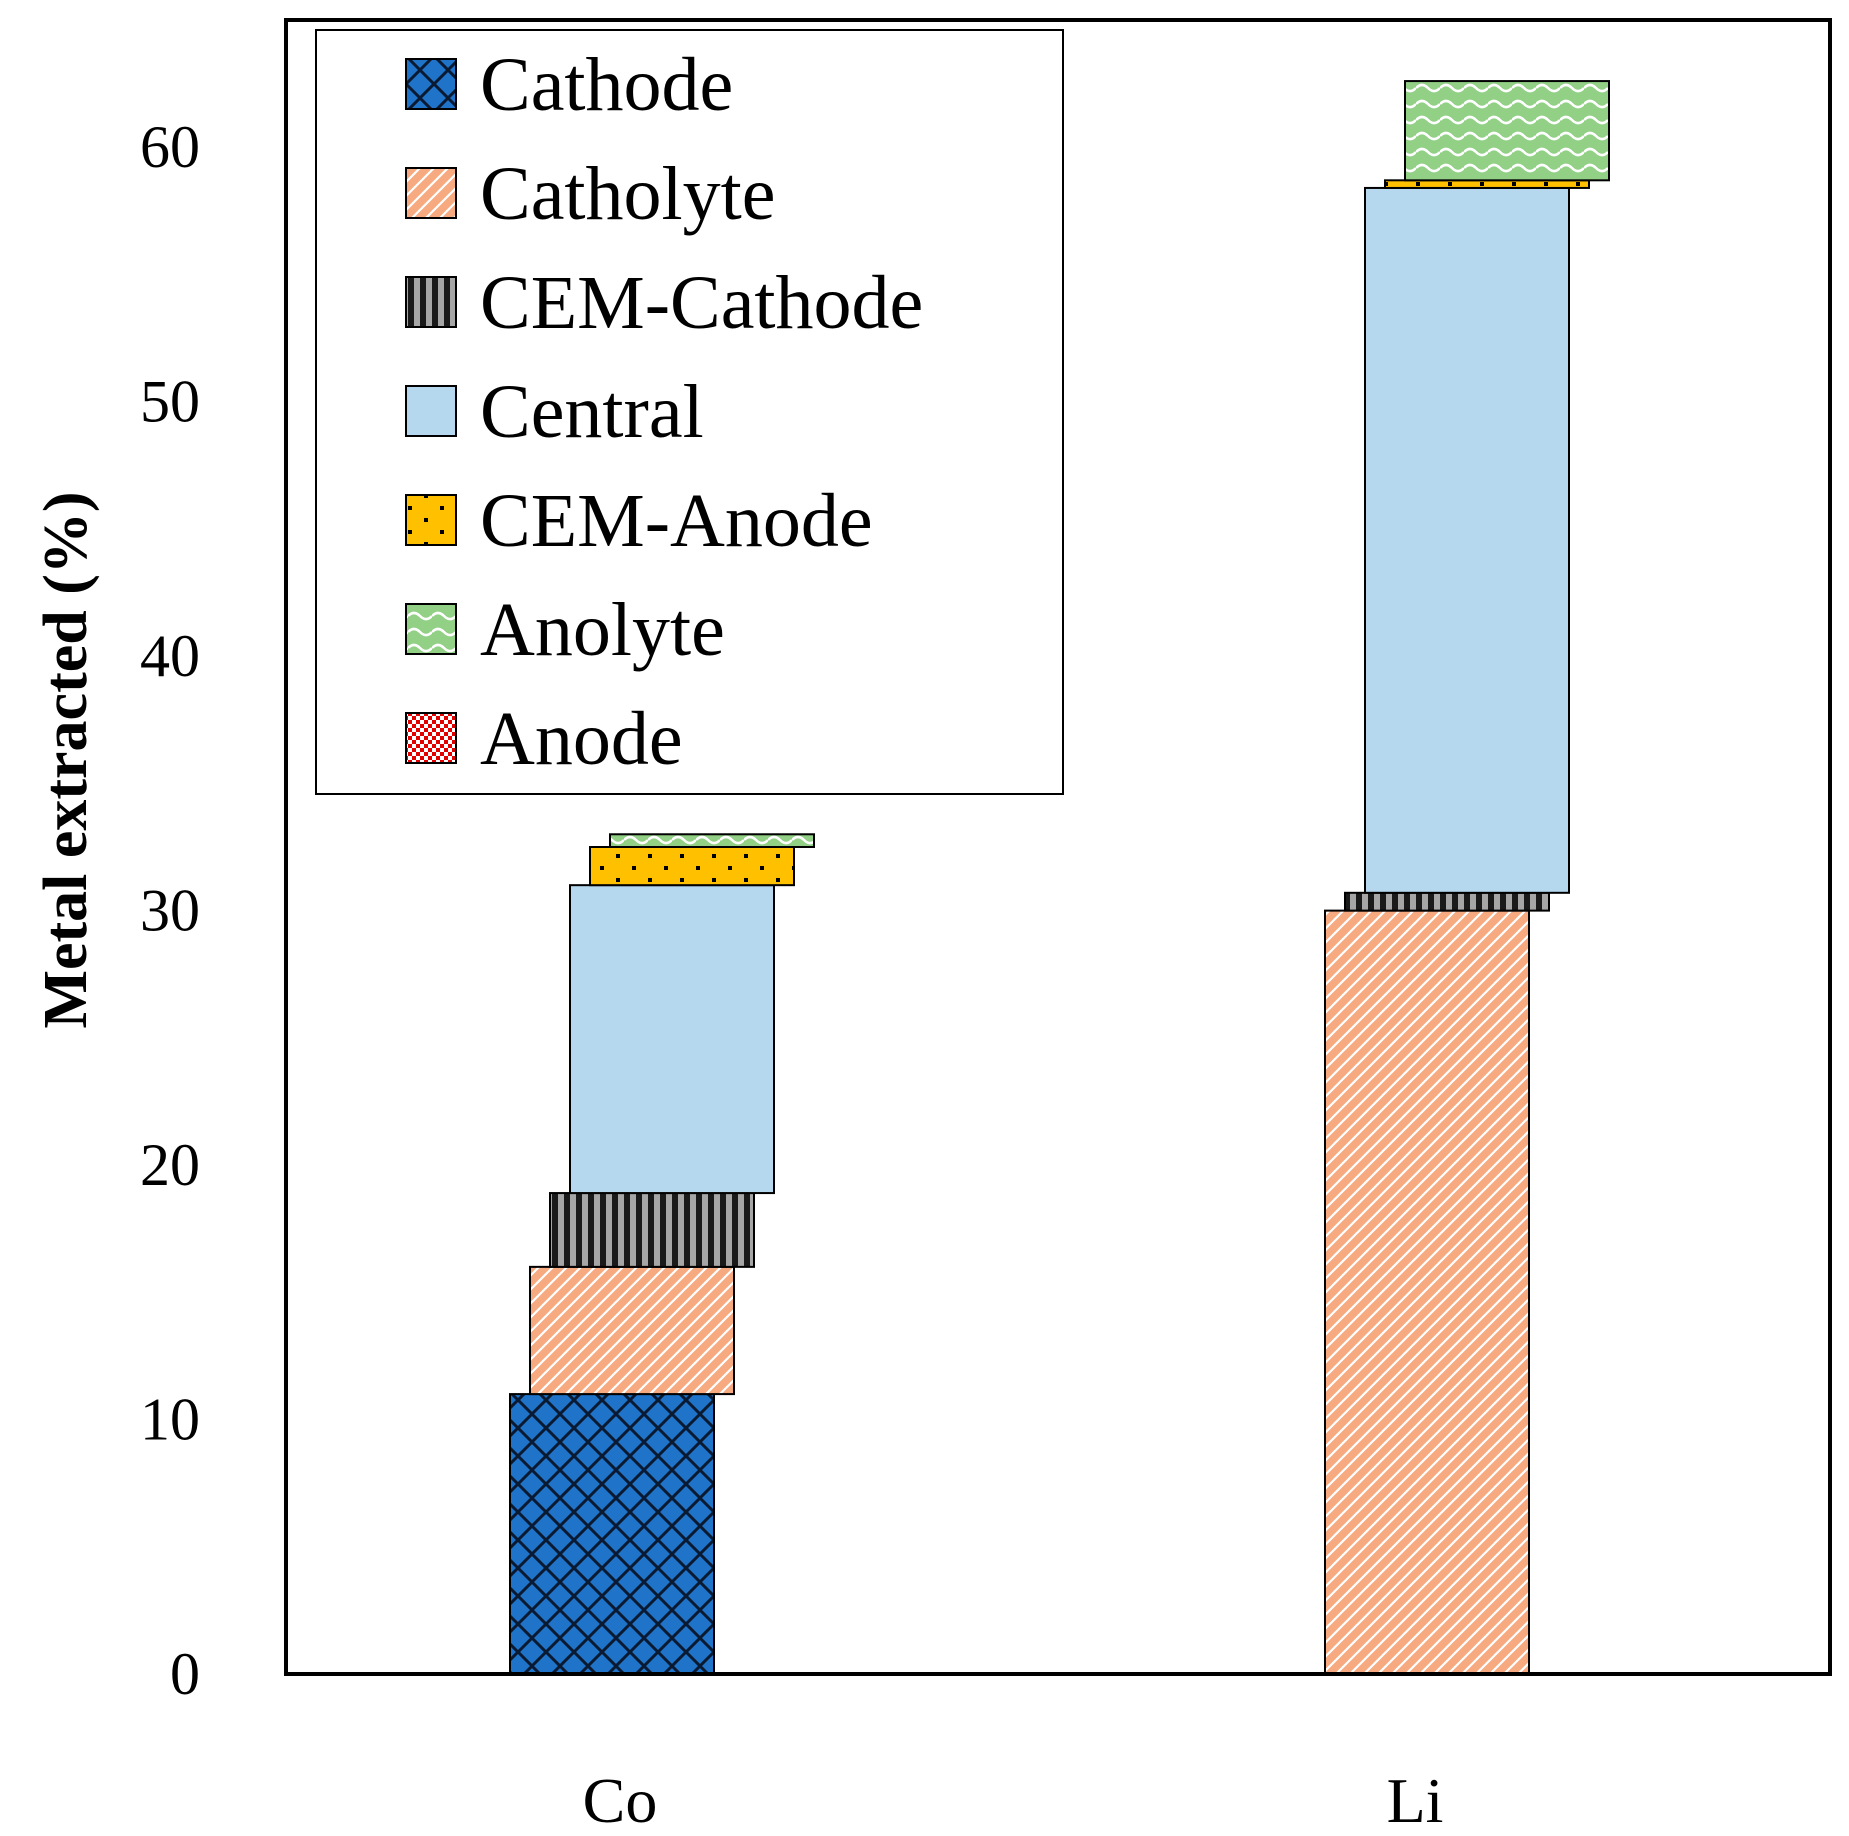  I want to click on bar-li-cem_anode, so click(1487, 184).